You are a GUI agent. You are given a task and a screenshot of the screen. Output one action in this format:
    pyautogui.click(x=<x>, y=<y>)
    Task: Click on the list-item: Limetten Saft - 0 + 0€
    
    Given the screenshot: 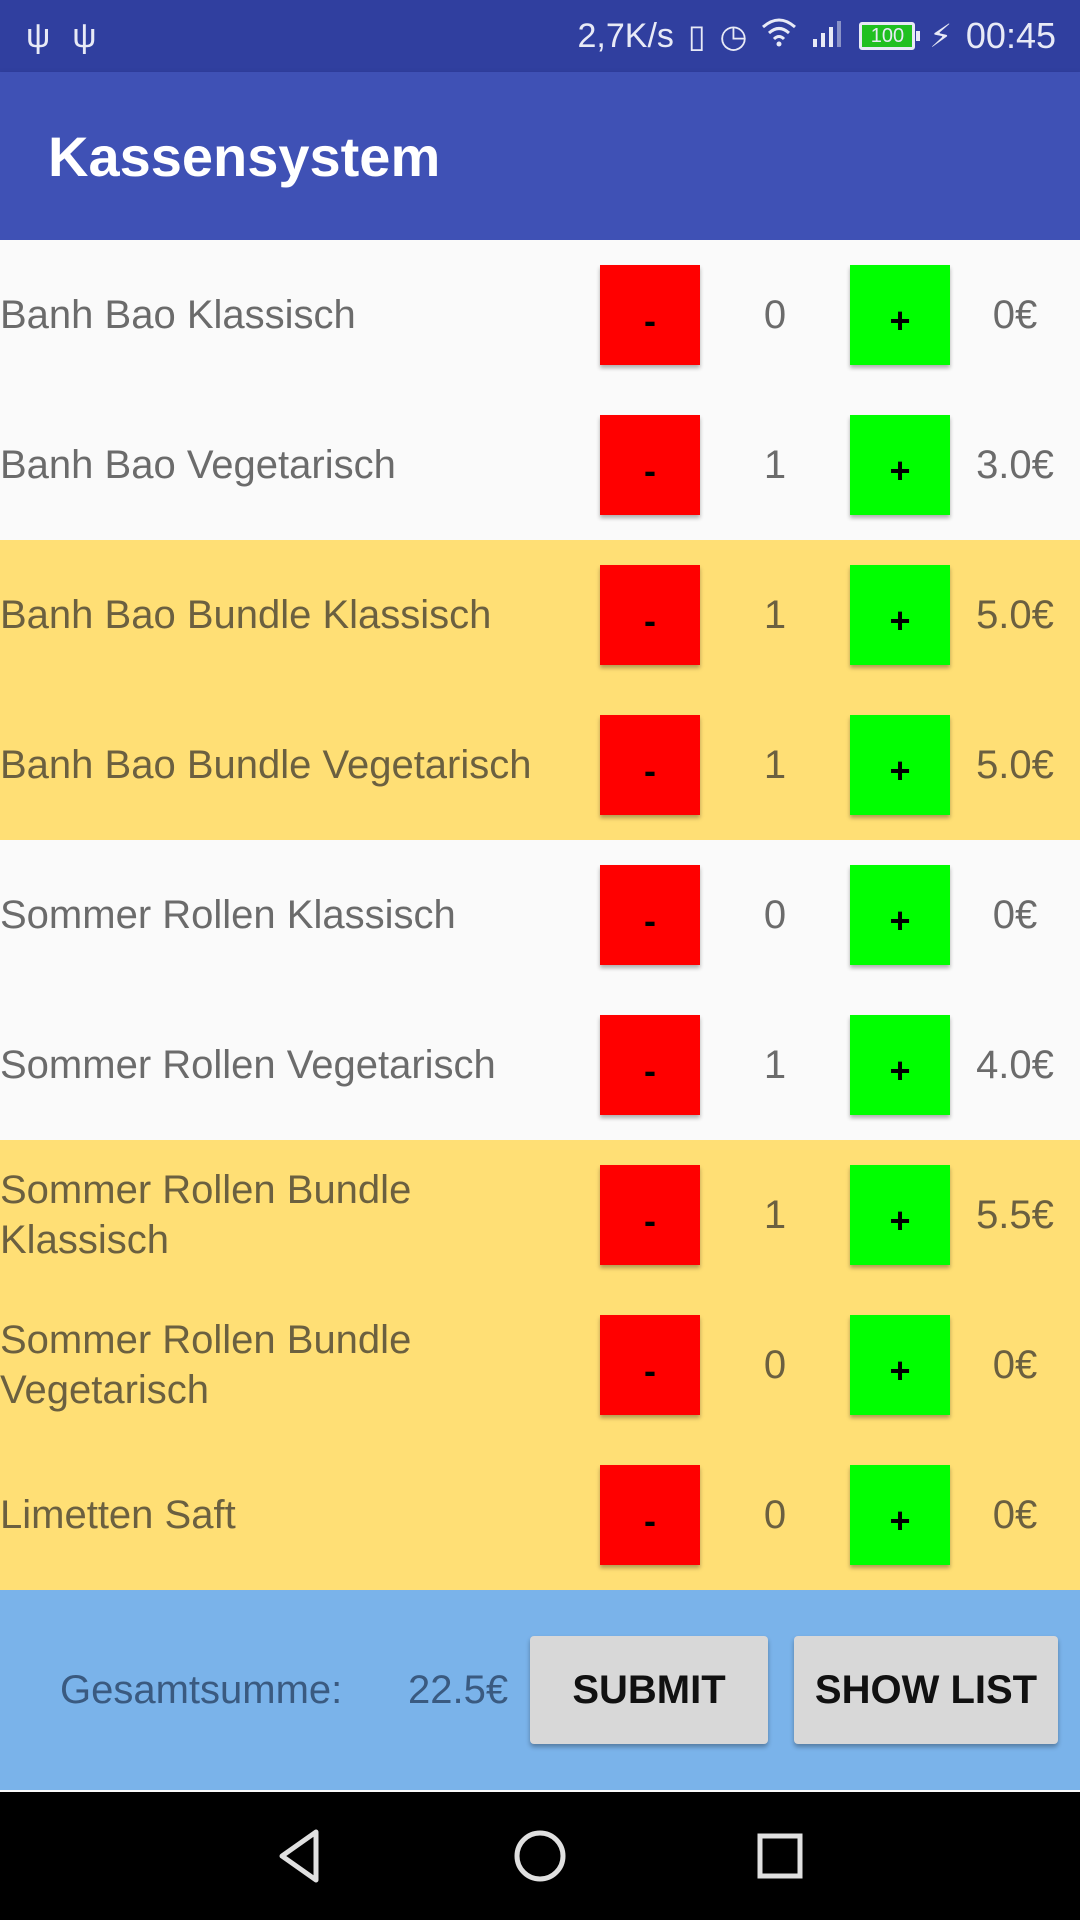 What is the action you would take?
    pyautogui.click(x=540, y=1515)
    